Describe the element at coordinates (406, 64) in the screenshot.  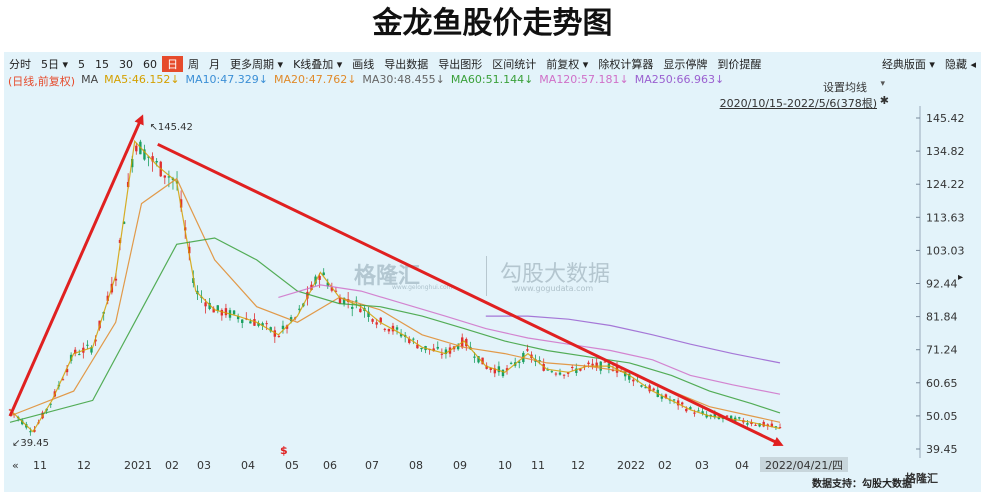
I see `toolbar-item: 导出数据` at that location.